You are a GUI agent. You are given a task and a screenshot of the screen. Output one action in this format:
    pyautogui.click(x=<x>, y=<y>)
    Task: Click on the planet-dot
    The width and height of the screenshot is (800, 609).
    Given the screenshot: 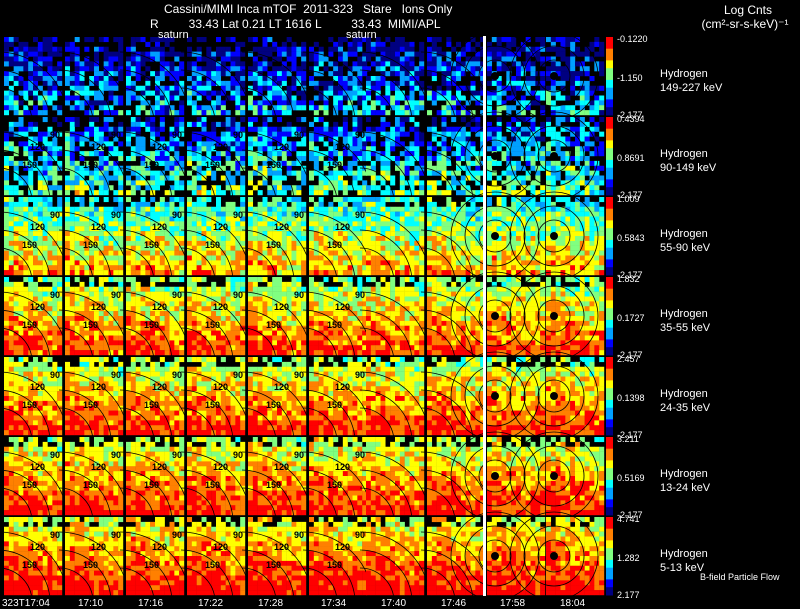 What is the action you would take?
    pyautogui.click(x=495, y=76)
    